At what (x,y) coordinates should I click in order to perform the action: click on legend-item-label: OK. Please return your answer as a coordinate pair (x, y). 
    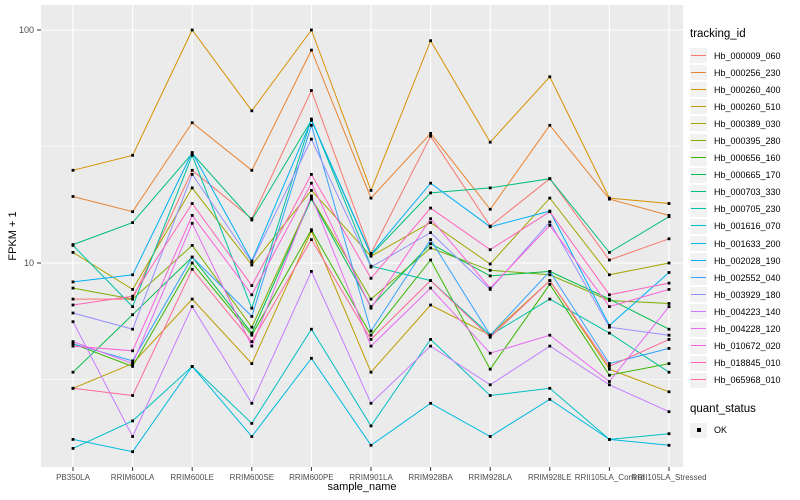
    Looking at the image, I should click on (721, 430).